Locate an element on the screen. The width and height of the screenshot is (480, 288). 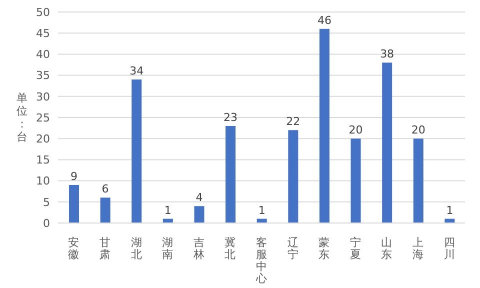
data-label: 34 is located at coordinates (137, 71).